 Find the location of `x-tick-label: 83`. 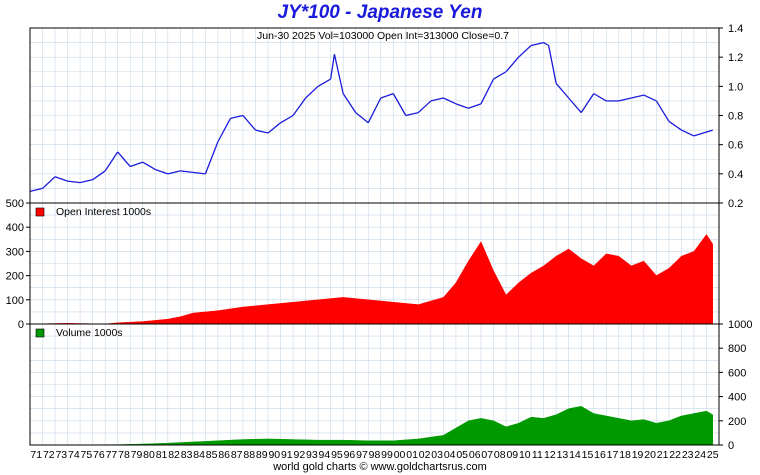

x-tick-label: 83 is located at coordinates (187, 455).